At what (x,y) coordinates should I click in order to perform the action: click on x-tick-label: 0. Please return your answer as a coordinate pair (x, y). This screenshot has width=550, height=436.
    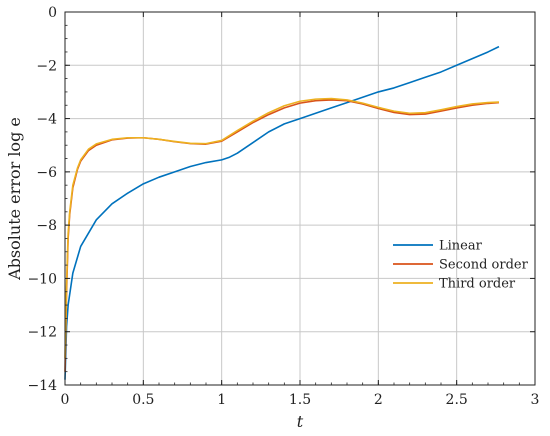
    Looking at the image, I should click on (65, 400).